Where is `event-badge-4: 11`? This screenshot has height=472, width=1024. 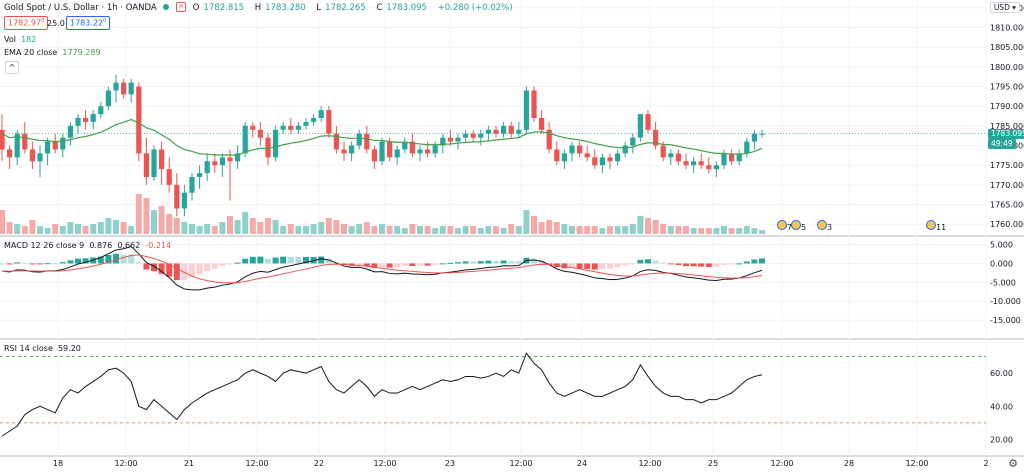 event-badge-4: 11 is located at coordinates (936, 226).